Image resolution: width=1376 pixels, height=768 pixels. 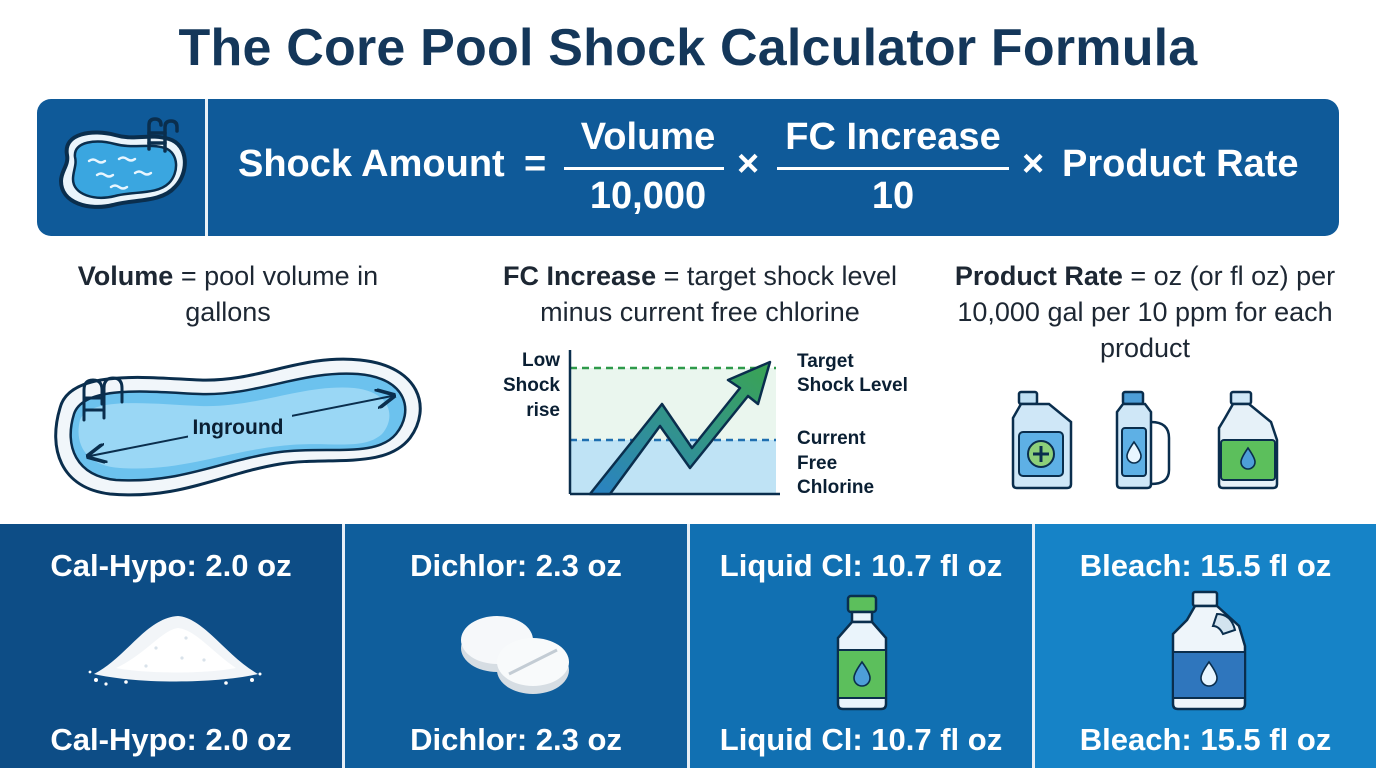 What do you see at coordinates (276, 294) in the screenshot?
I see `volume-text: = pool volume in gallons` at bounding box center [276, 294].